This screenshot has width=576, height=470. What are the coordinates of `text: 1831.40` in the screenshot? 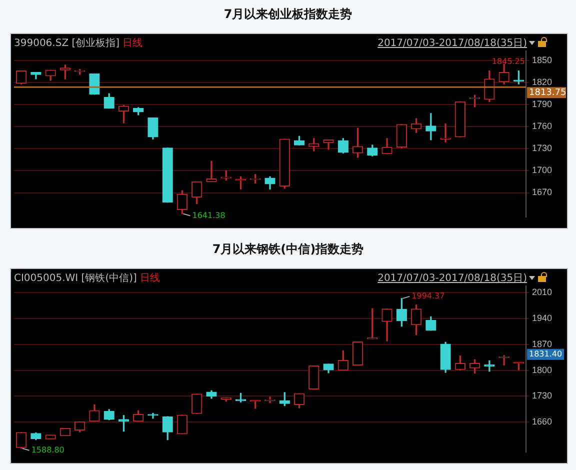 It's located at (545, 353).